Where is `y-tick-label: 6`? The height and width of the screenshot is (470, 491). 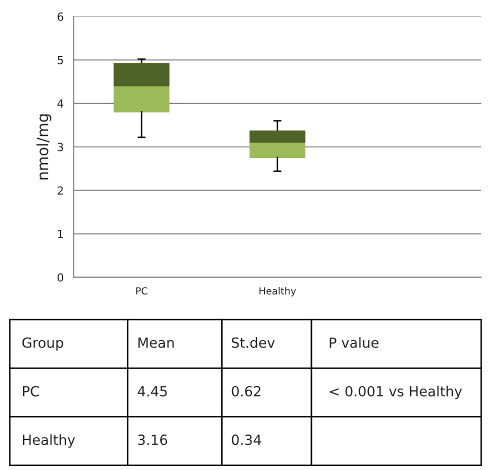 y-tick-label: 6 is located at coordinates (61, 16).